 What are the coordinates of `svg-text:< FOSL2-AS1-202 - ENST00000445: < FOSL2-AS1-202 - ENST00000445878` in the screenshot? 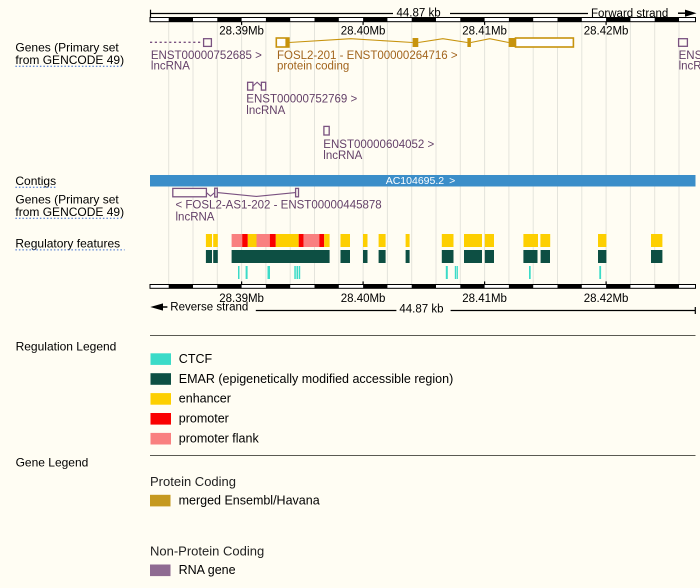 It's located at (279, 206).